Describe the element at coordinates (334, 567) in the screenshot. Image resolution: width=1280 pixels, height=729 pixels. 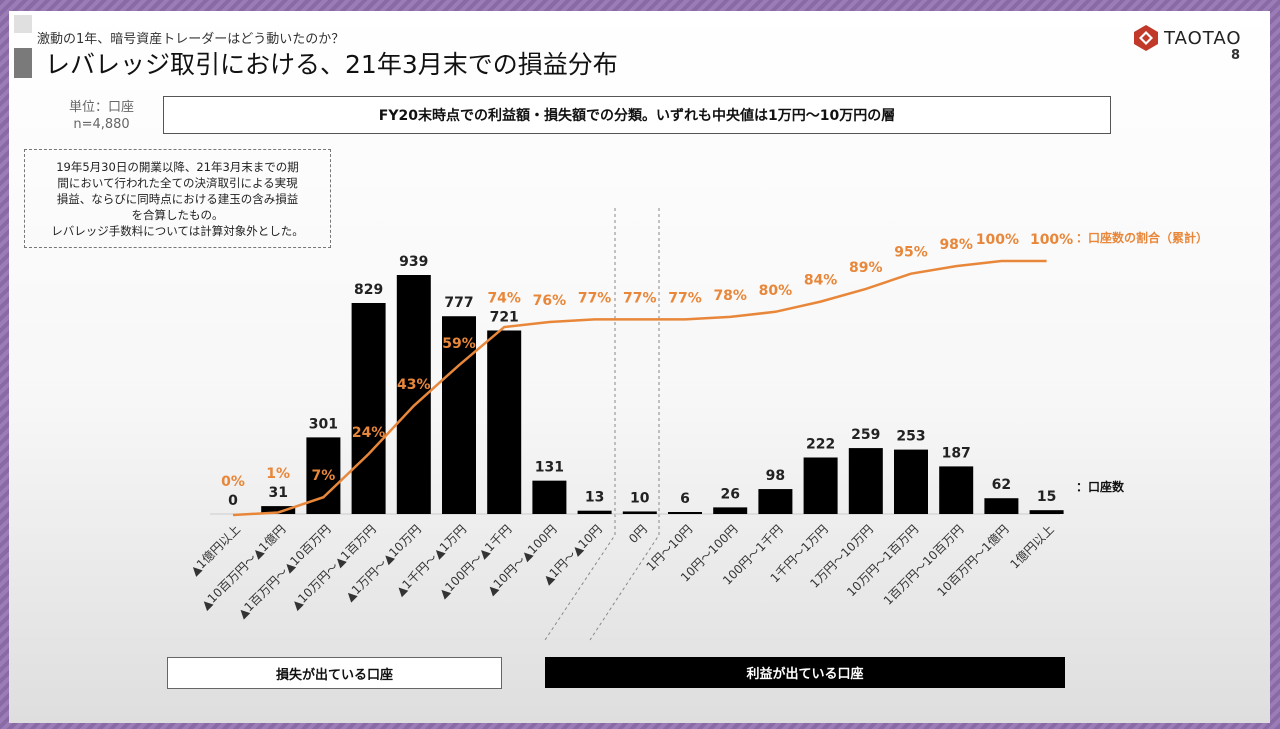
I see `x-tick-label: ▲10万円～▲1百万円` at that location.